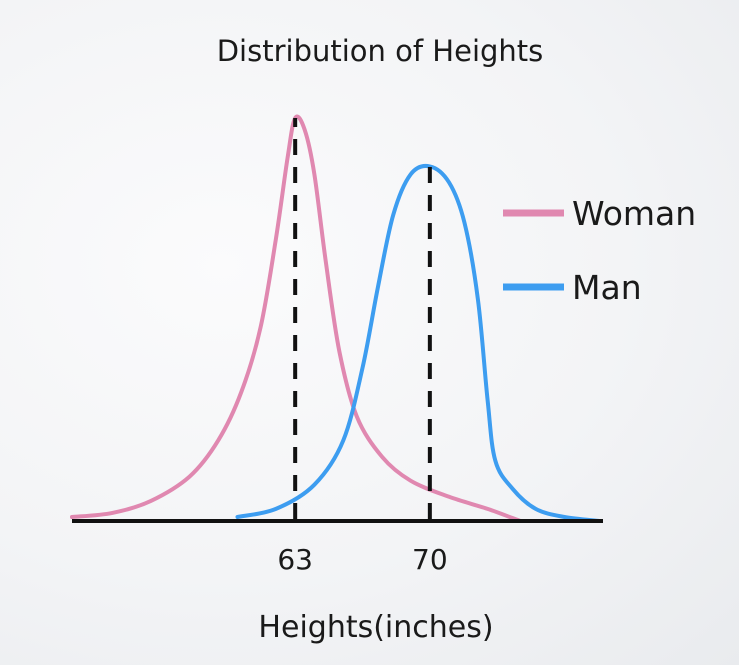  Describe the element at coordinates (380, 51) in the screenshot. I see `chart-title: Distribution of Heights` at that location.